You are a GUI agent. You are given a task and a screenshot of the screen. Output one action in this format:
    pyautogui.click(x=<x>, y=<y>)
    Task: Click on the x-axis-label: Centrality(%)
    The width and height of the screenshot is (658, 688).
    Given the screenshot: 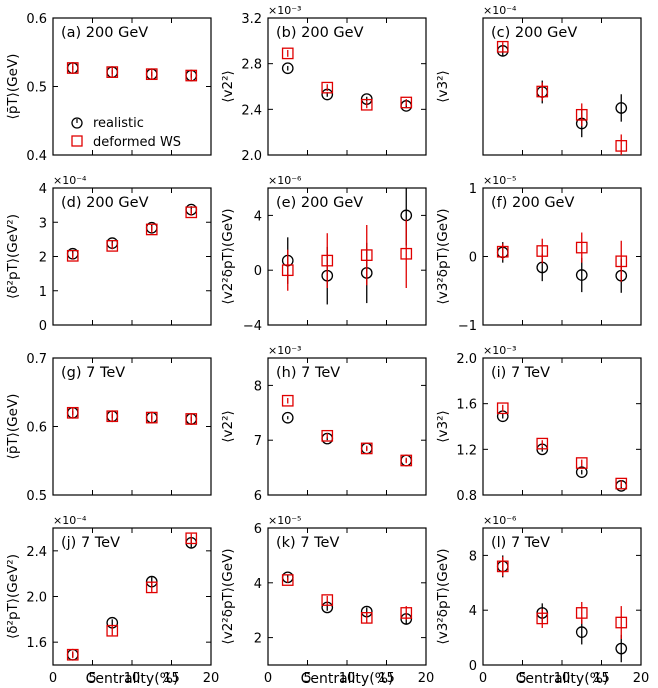 What is the action you would take?
    pyautogui.click(x=562, y=679)
    